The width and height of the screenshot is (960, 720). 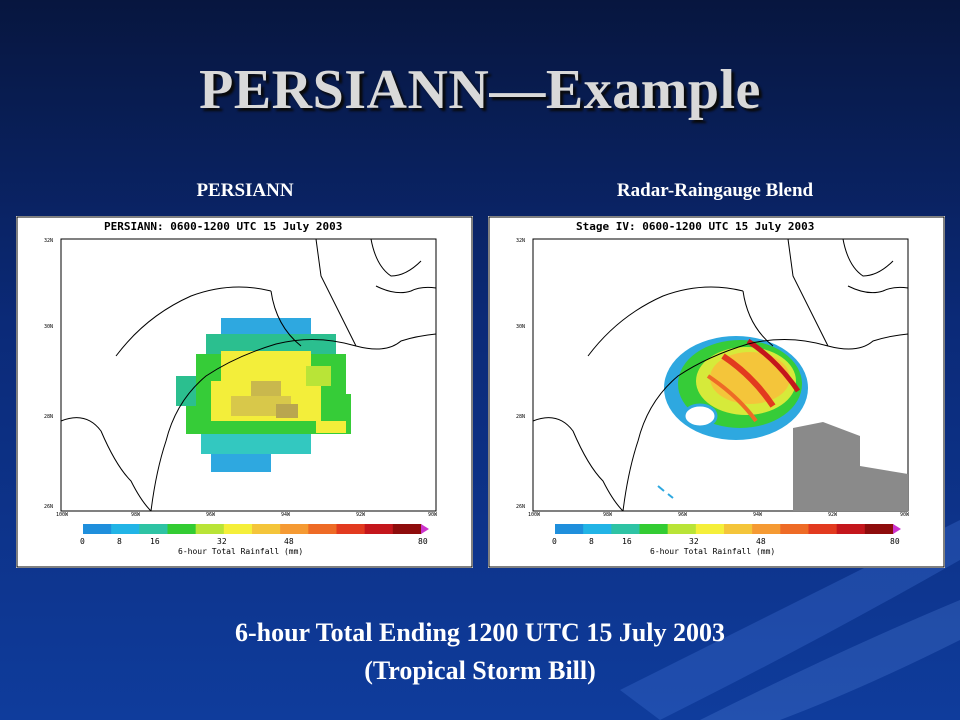 What do you see at coordinates (480, 90) in the screenshot?
I see `slide-title: PERSIANN—Example` at bounding box center [480, 90].